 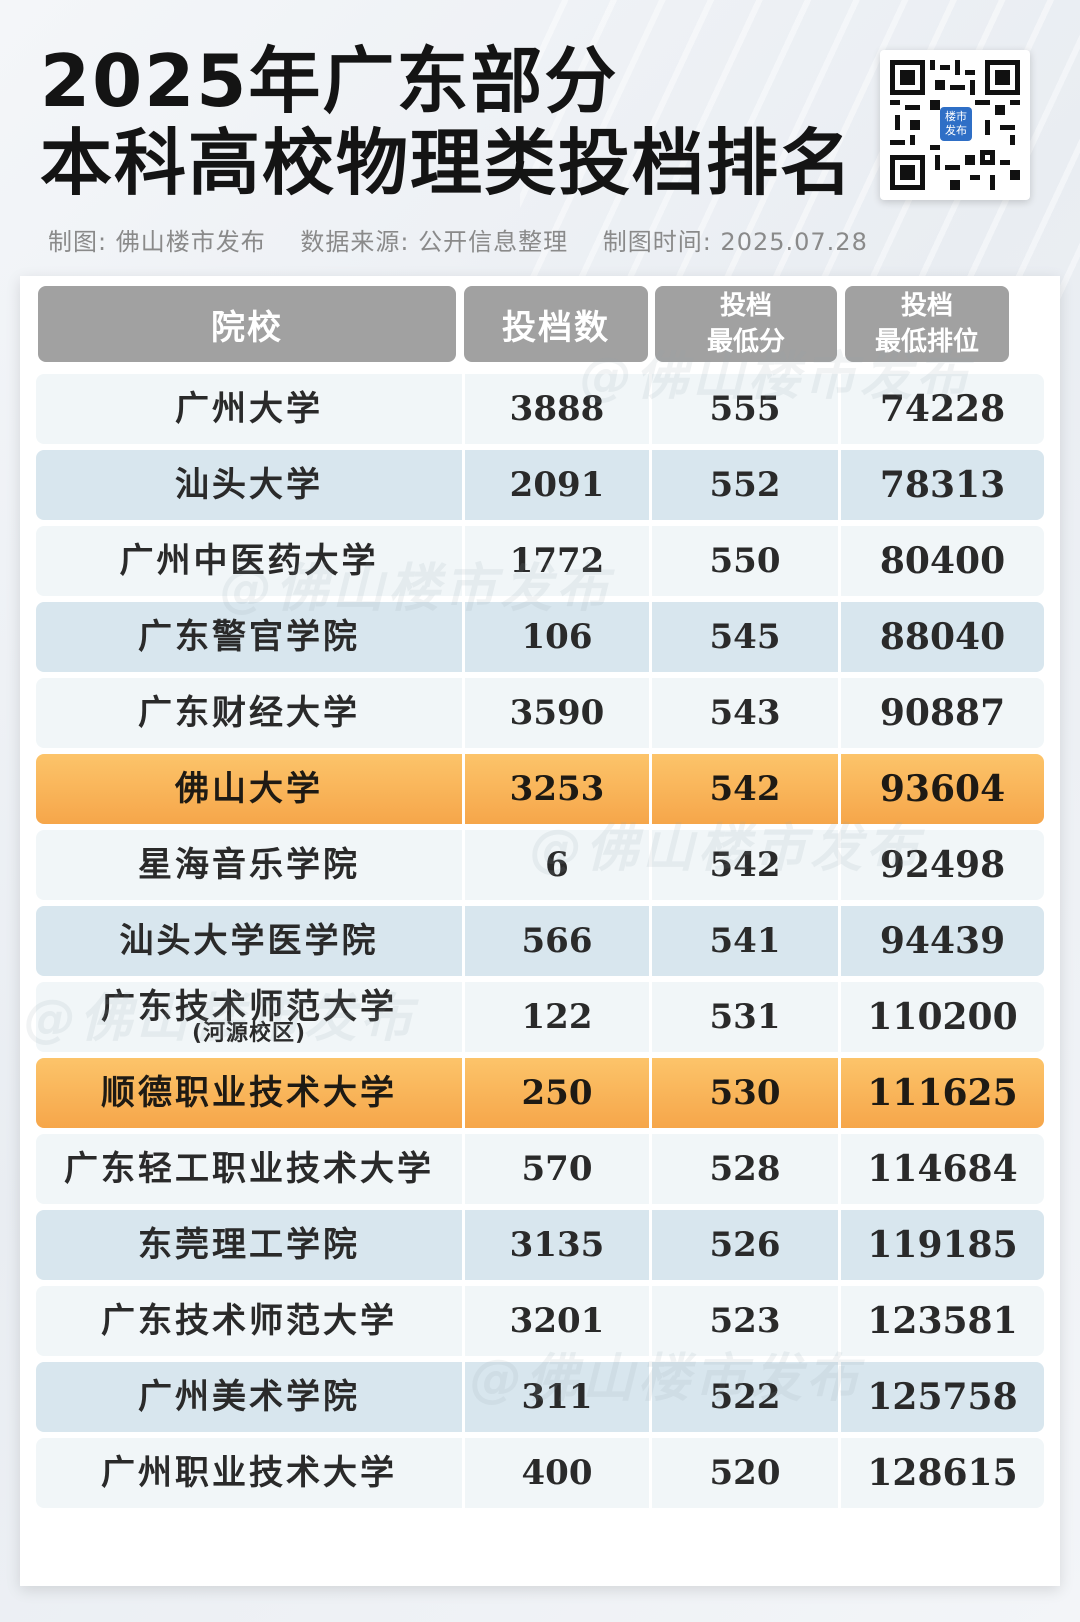 I want to click on cell-min-score: 522, so click(x=745, y=1397).